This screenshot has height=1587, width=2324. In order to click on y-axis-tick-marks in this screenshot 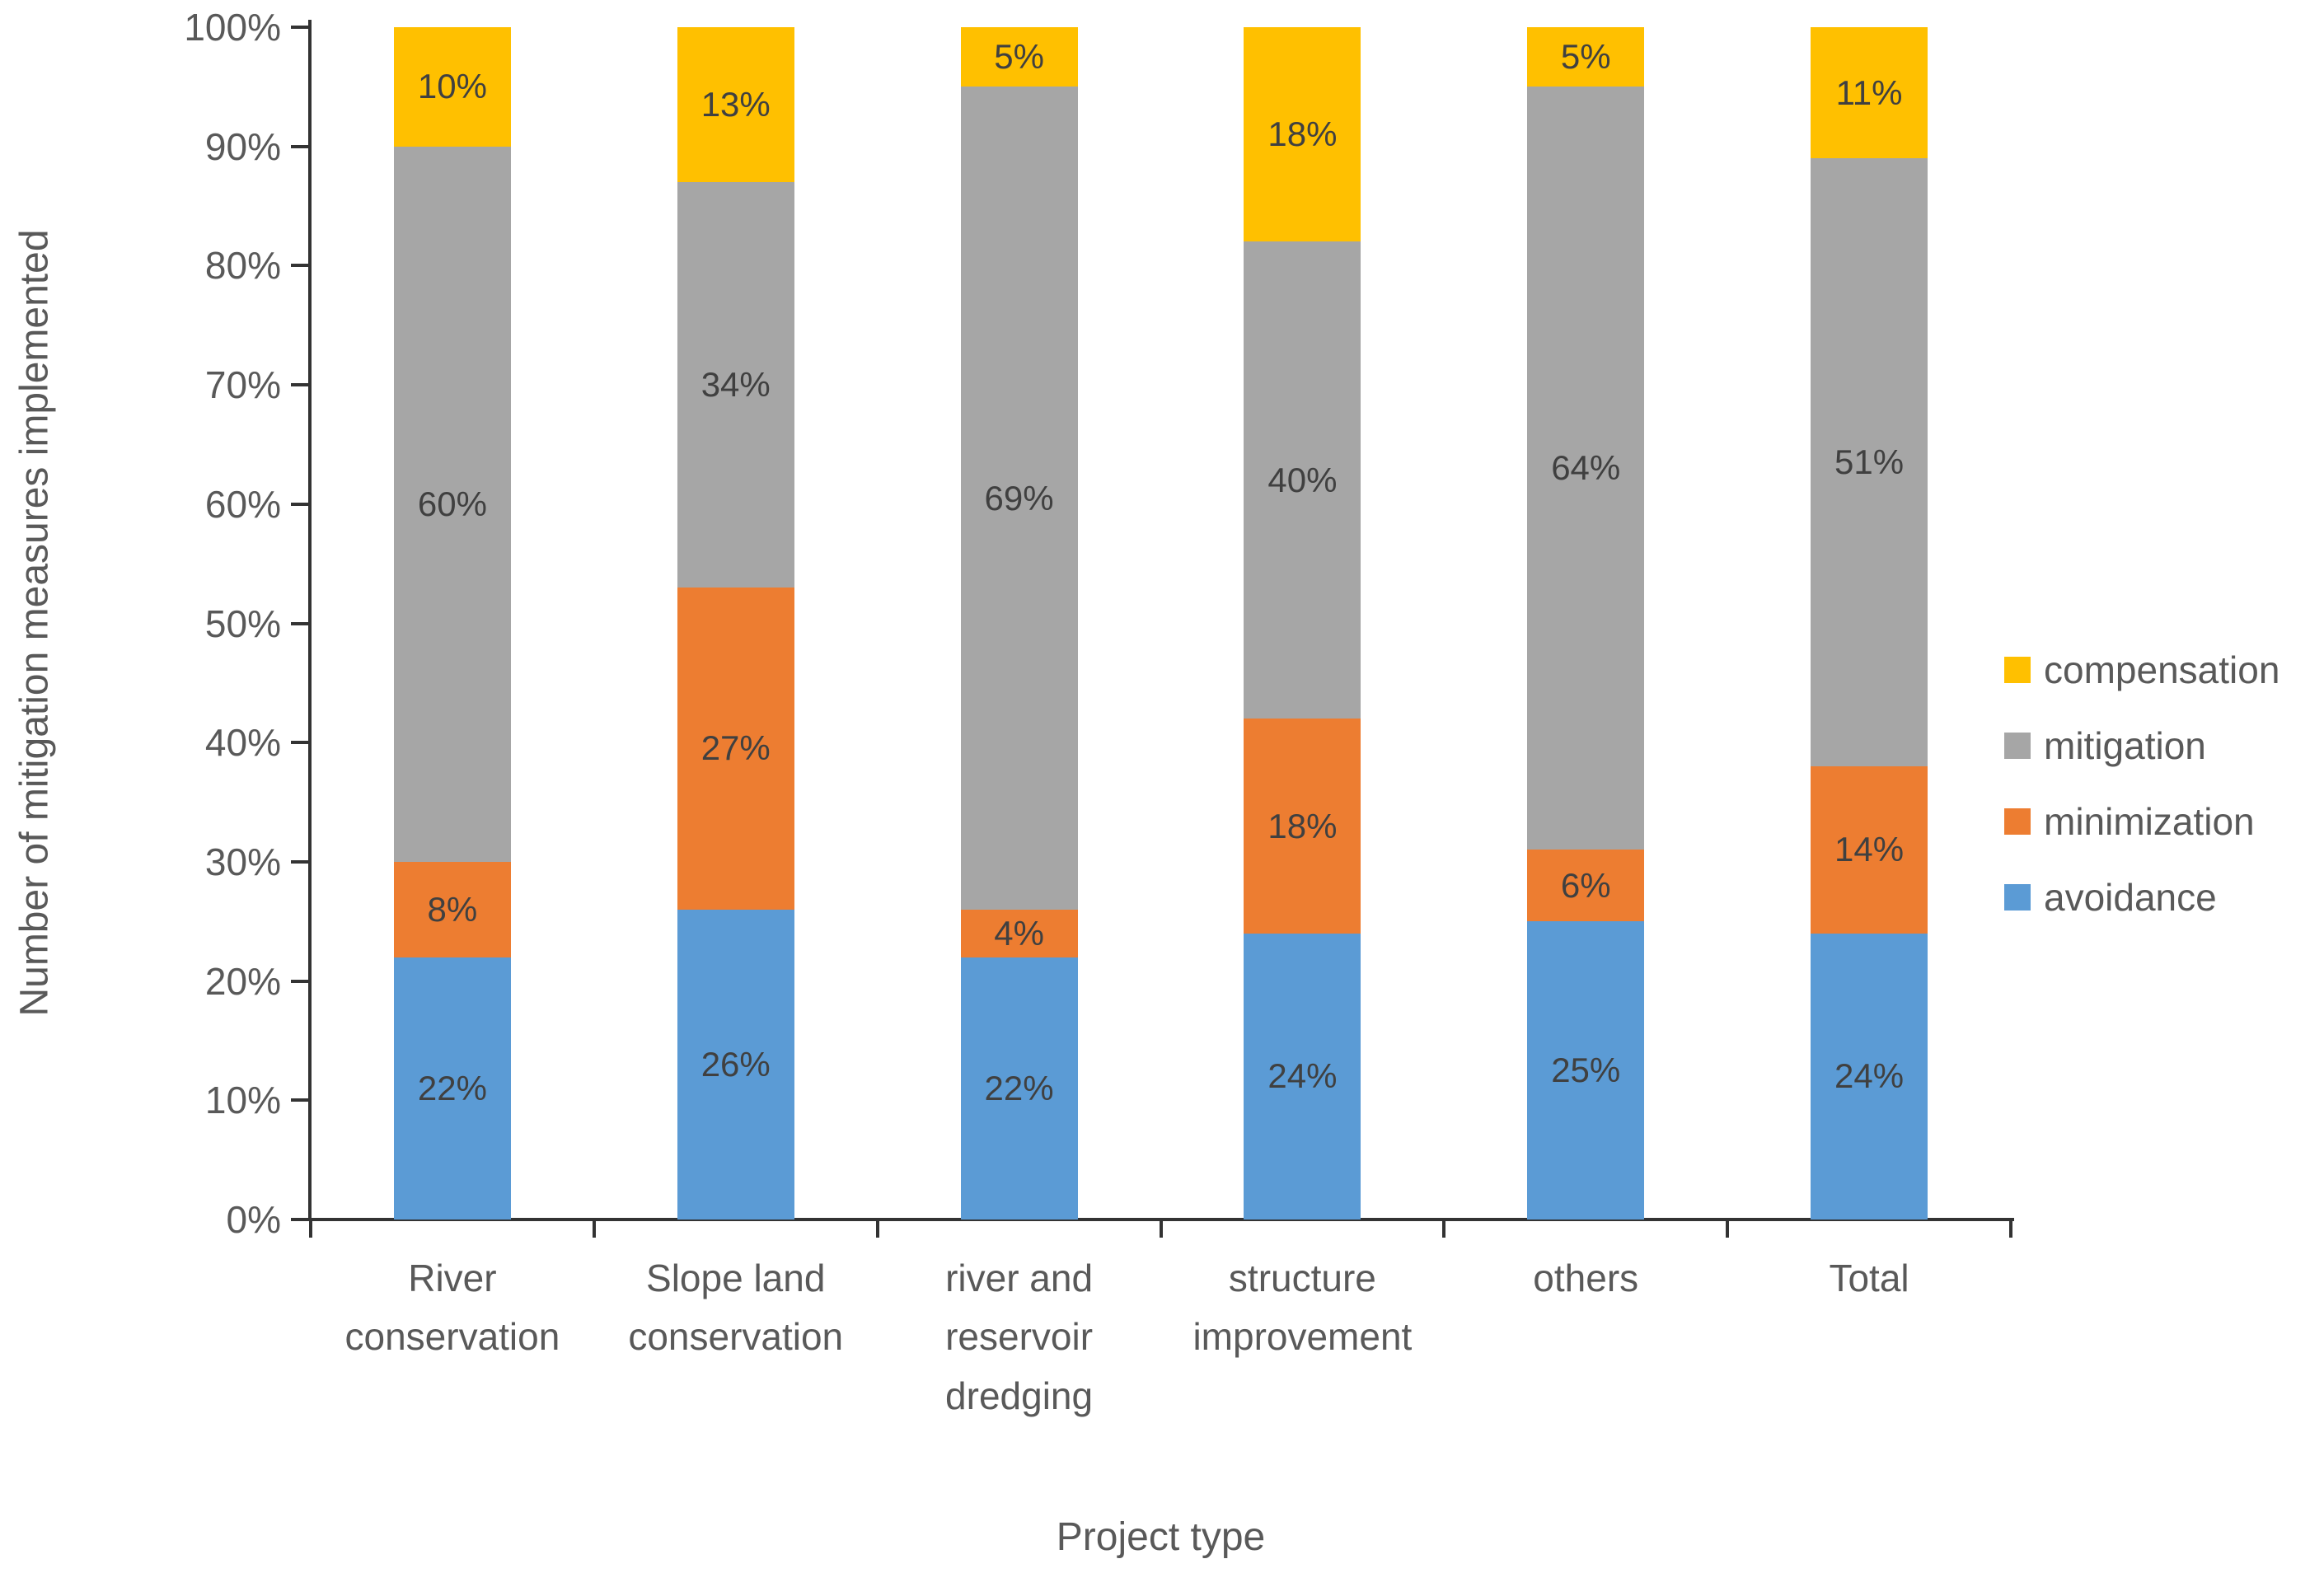, I will do `click(301, 623)`.